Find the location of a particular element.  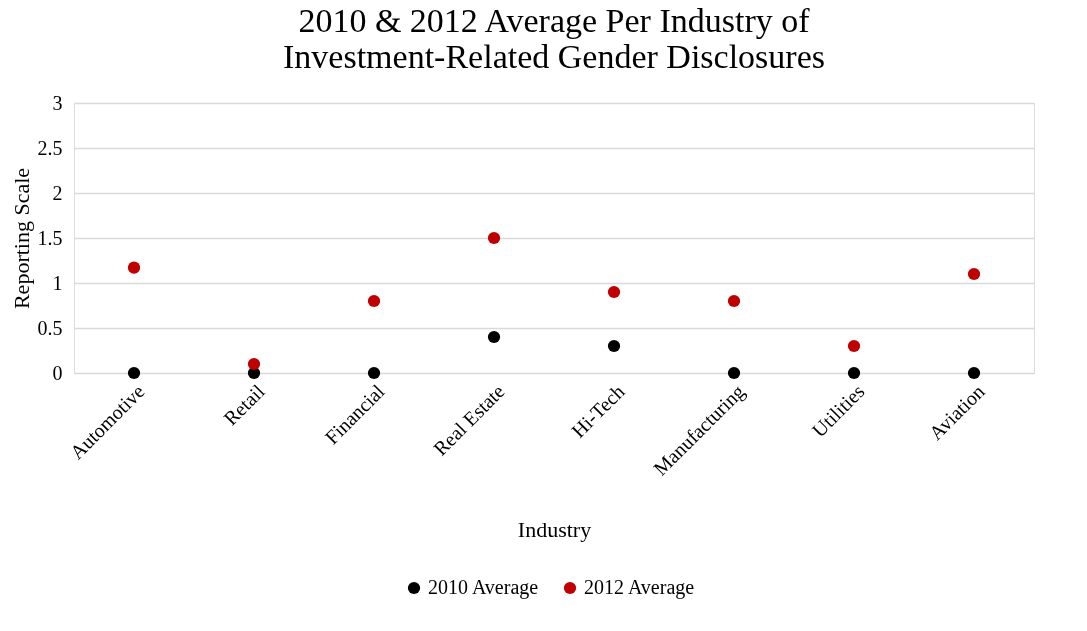

legend-label: 2010 Average is located at coordinates (483, 587).